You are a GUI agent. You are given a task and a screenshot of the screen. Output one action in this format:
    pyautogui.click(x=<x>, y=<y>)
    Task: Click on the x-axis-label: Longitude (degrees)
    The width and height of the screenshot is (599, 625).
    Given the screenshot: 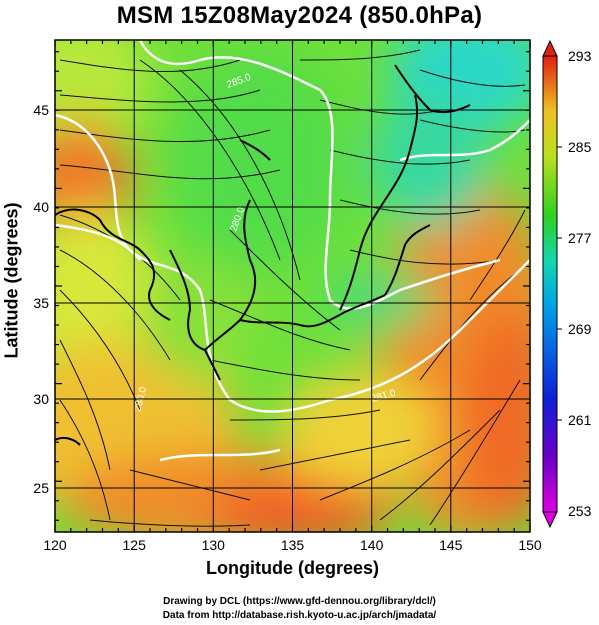 What is the action you would take?
    pyautogui.click(x=292, y=568)
    